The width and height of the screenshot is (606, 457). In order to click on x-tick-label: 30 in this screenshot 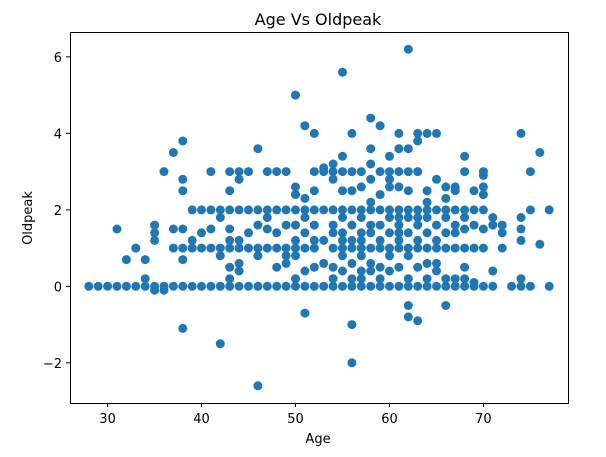, I will do `click(107, 419)`.